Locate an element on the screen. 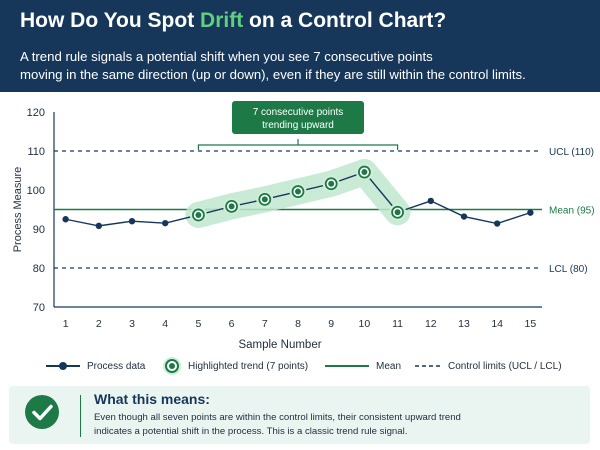 This screenshot has height=450, width=600. legend-label-limits: Control limits (UCL / LCL) is located at coordinates (505, 366).